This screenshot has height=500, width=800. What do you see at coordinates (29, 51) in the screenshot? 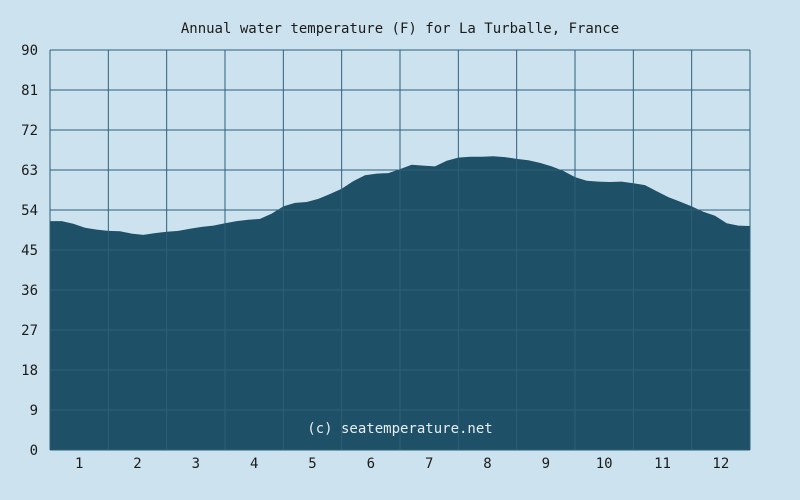
I see `y-tick-label: 90` at bounding box center [29, 51].